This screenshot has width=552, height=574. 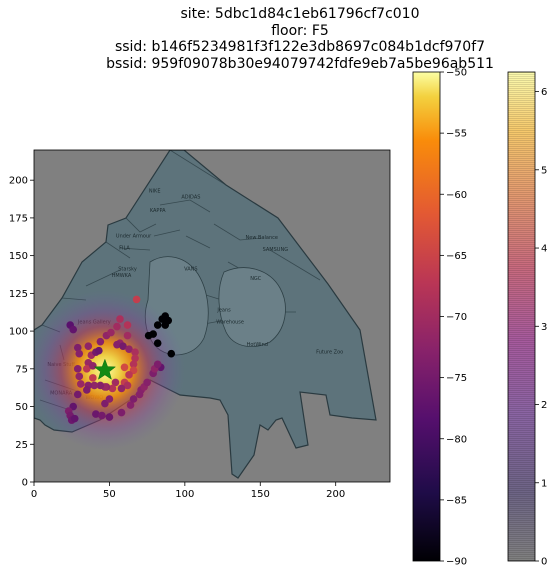 What do you see at coordinates (456, 500) in the screenshot?
I see `colorbar-tick-label: −85` at bounding box center [456, 500].